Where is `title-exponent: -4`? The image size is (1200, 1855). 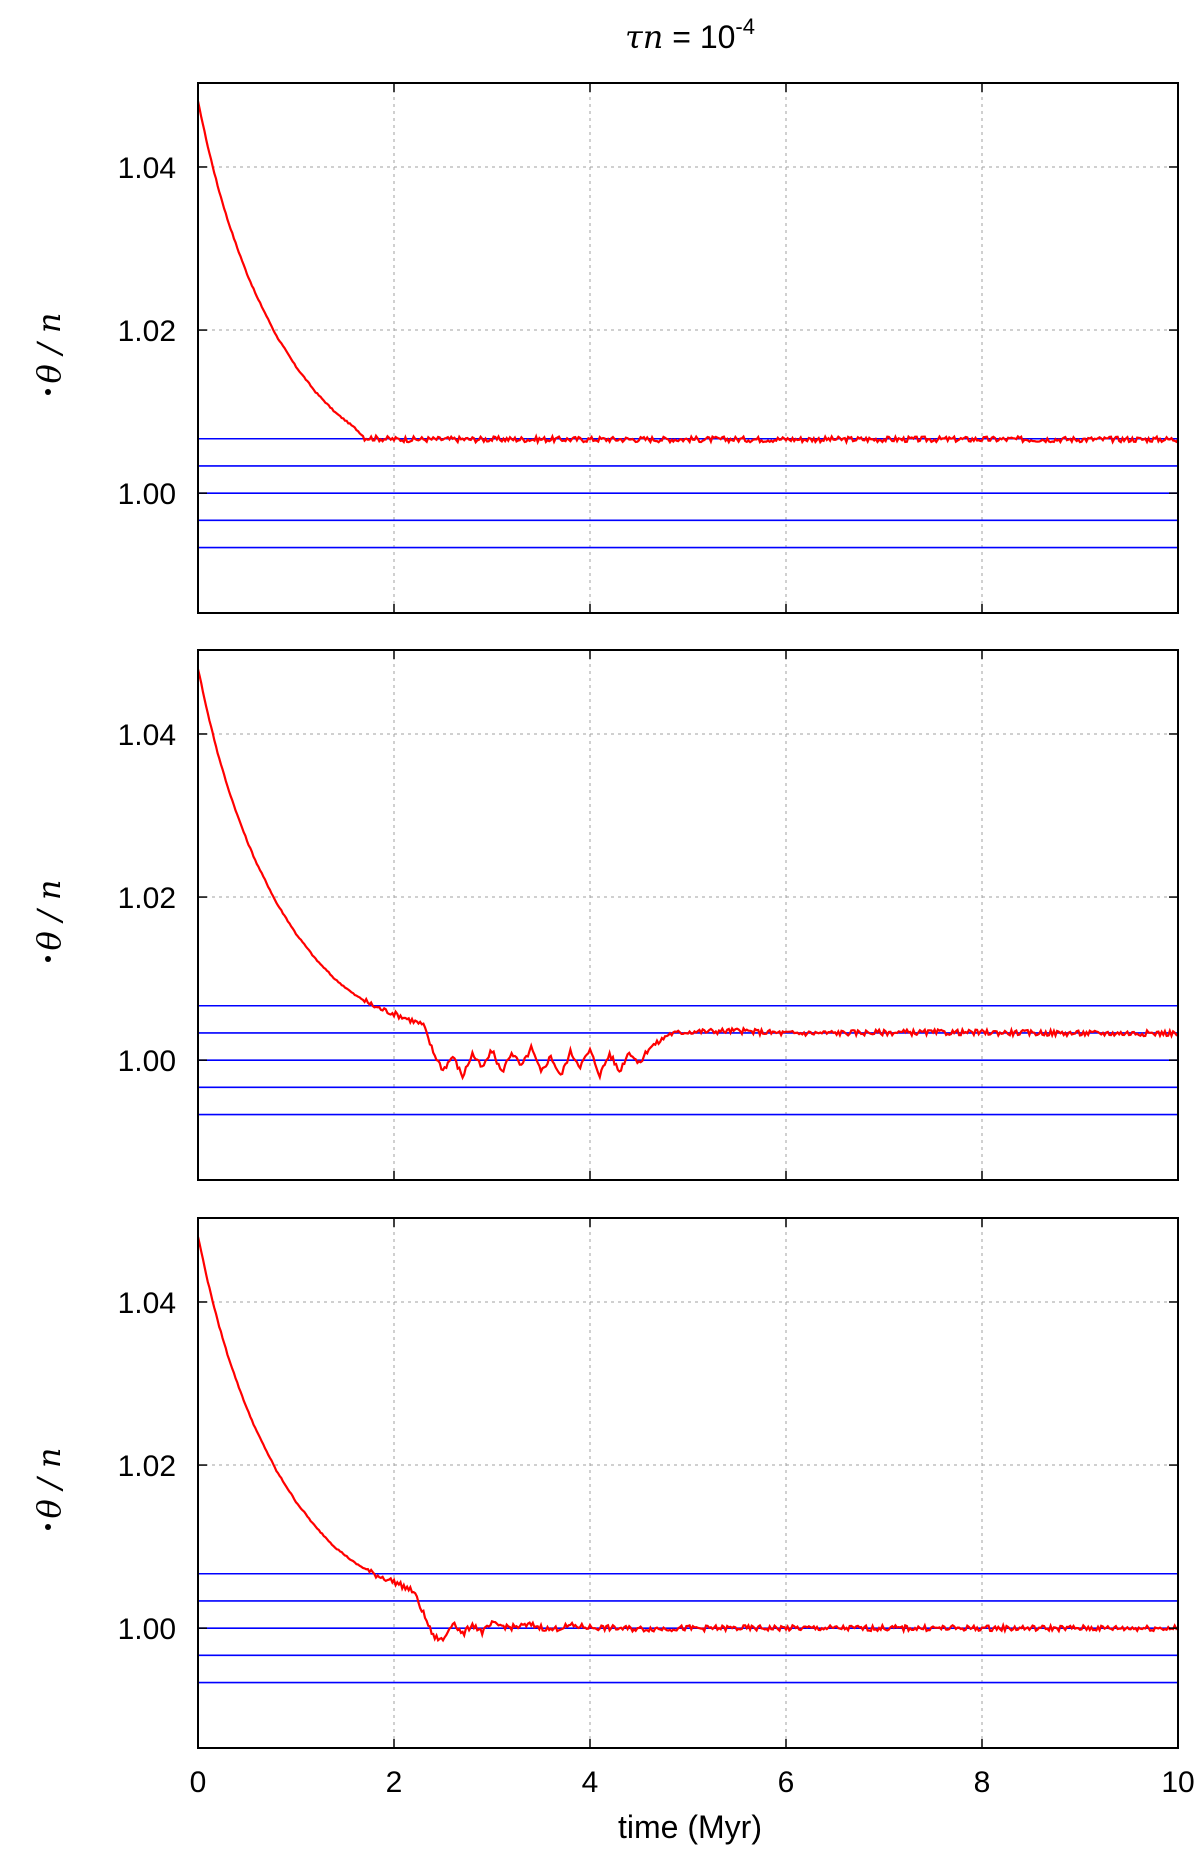 title-exponent: -4 is located at coordinates (745, 26).